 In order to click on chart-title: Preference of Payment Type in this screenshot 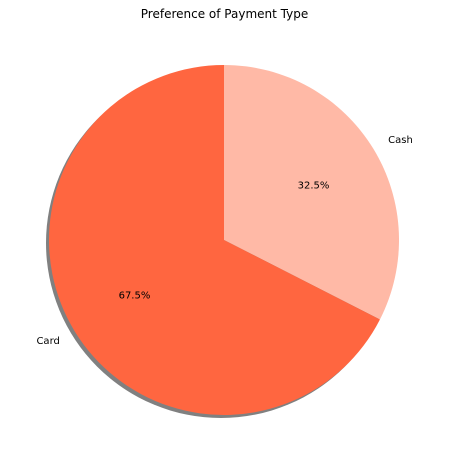, I will do `click(224, 14)`.